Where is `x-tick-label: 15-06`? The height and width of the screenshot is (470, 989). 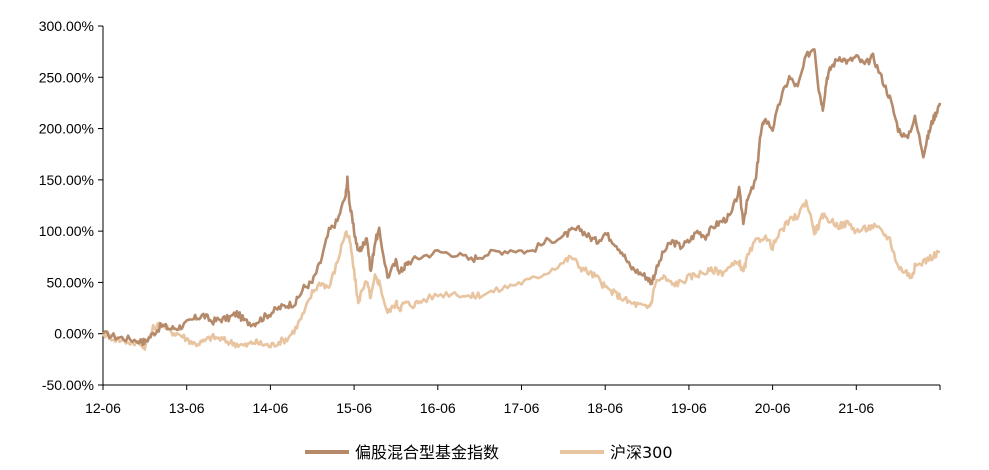 x-tick-label: 15-06 is located at coordinates (354, 408).